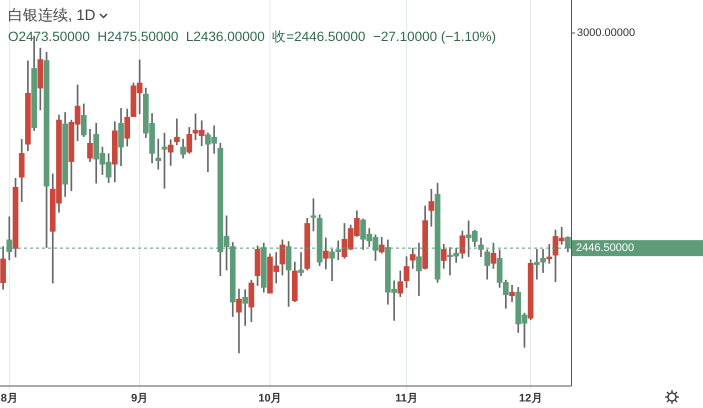 This screenshot has width=703, height=408. I want to click on text: 2446.50000, so click(605, 248).